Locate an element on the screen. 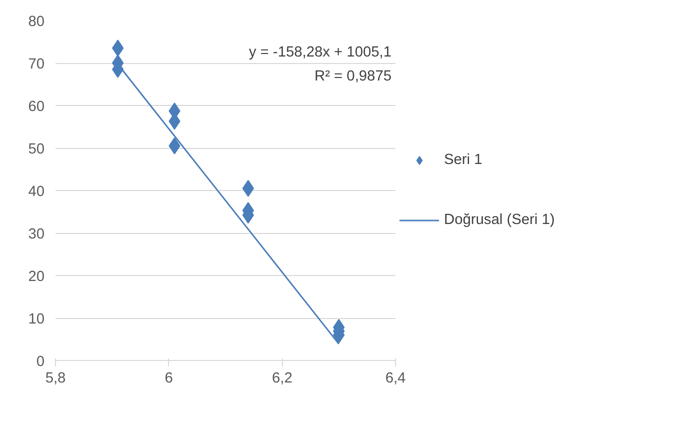 This screenshot has width=678, height=432. x-tick-label: 5,8 is located at coordinates (55, 378).